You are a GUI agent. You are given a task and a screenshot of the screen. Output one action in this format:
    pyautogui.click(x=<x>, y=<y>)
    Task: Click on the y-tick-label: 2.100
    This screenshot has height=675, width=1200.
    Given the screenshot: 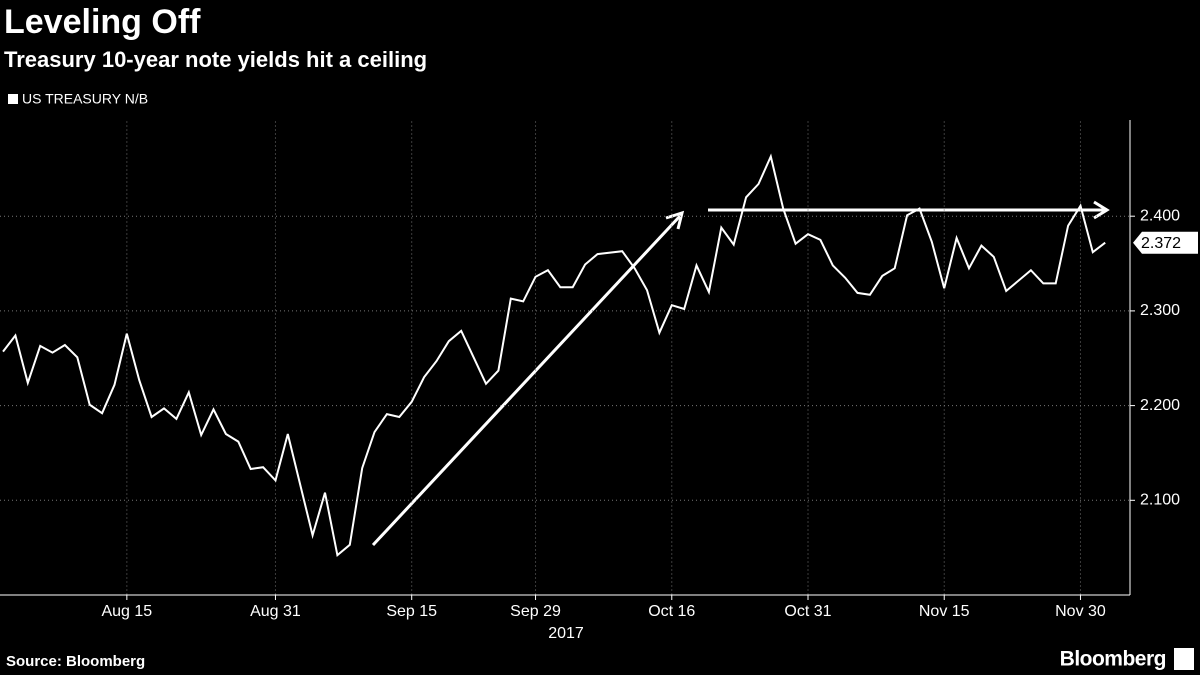 What is the action you would take?
    pyautogui.click(x=1160, y=500)
    